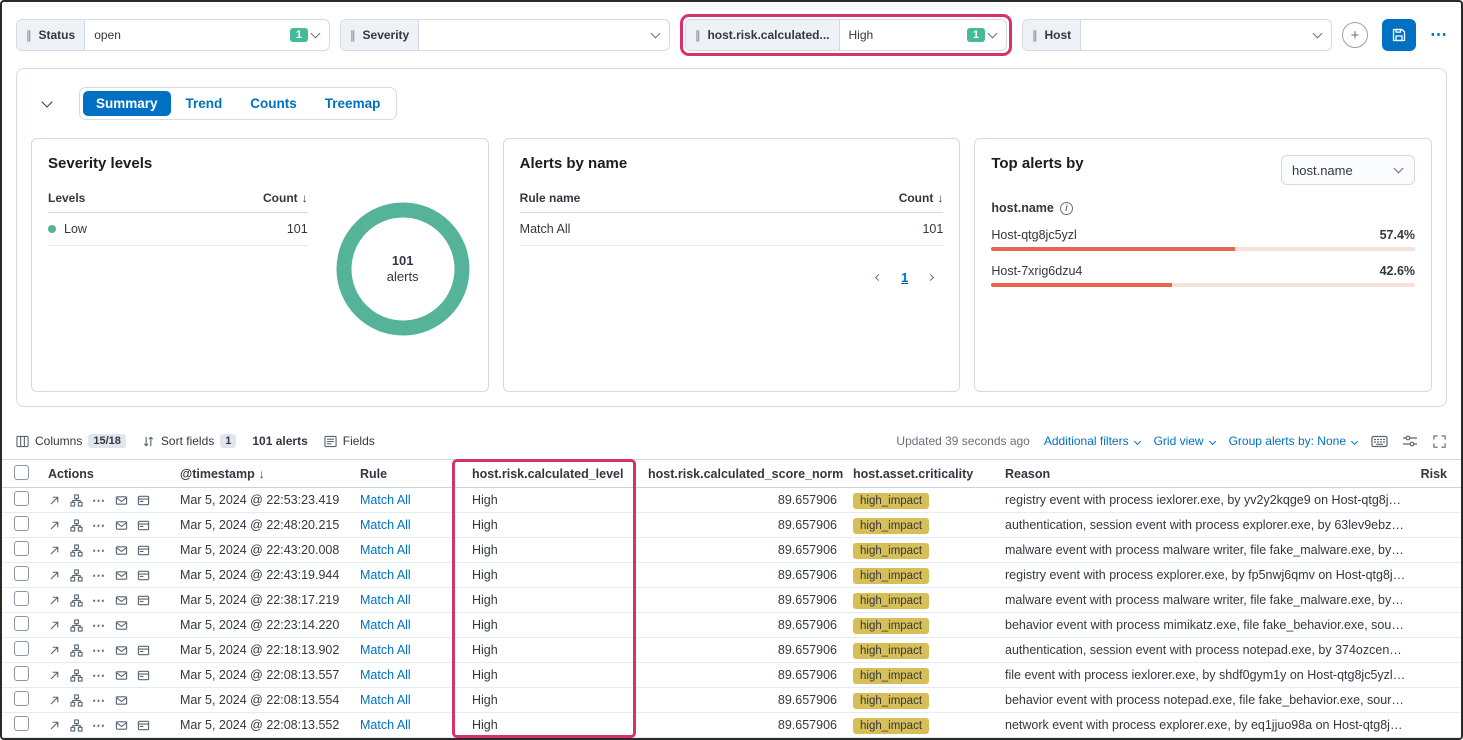 Image resolution: width=1463 pixels, height=740 pixels. I want to click on fullscreen-button, so click(1439, 441).